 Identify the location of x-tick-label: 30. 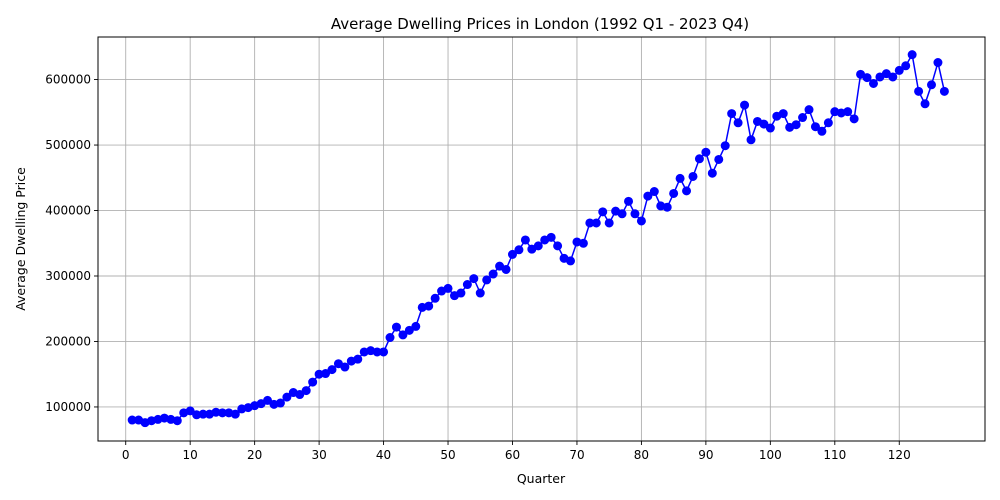
(318, 455).